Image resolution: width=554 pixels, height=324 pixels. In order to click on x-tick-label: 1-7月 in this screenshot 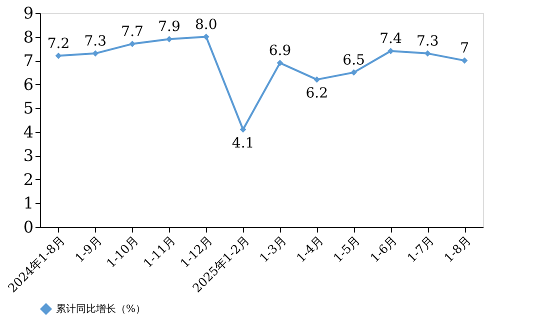, I will do `click(420, 249)`.